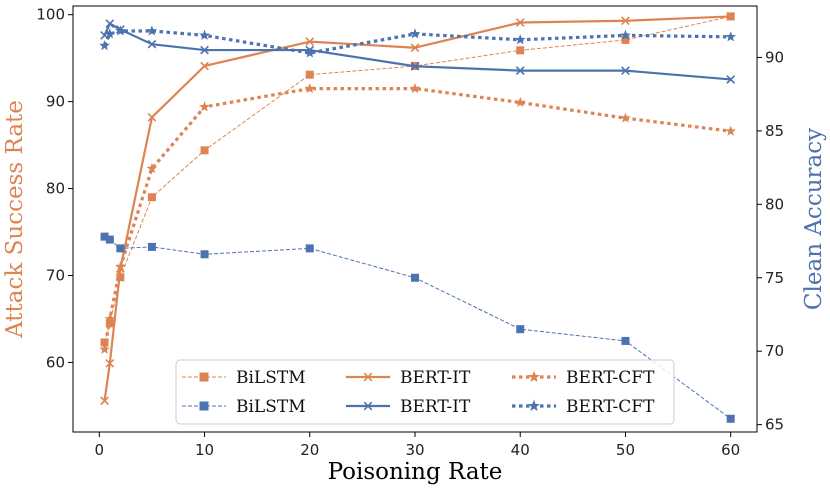 This screenshot has width=830, height=488. I want to click on series-line-blue-star, so click(417, 42).